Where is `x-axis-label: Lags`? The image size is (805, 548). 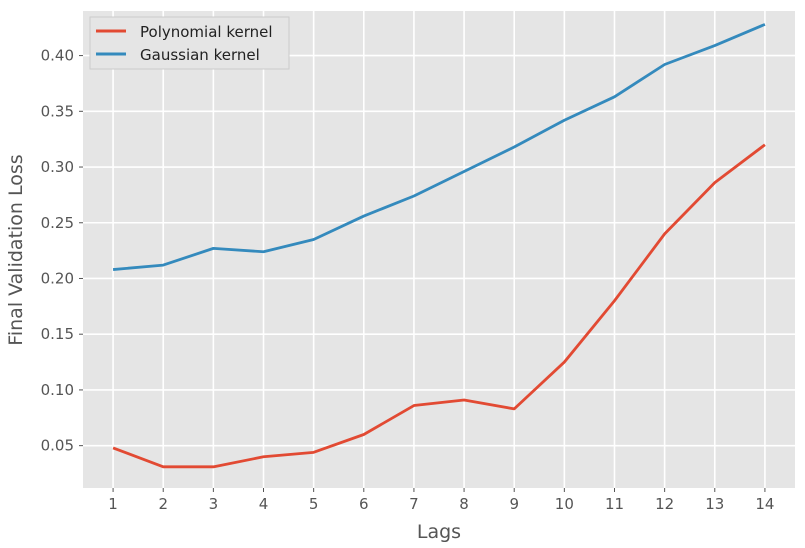
x-axis-label: Lags is located at coordinates (439, 532).